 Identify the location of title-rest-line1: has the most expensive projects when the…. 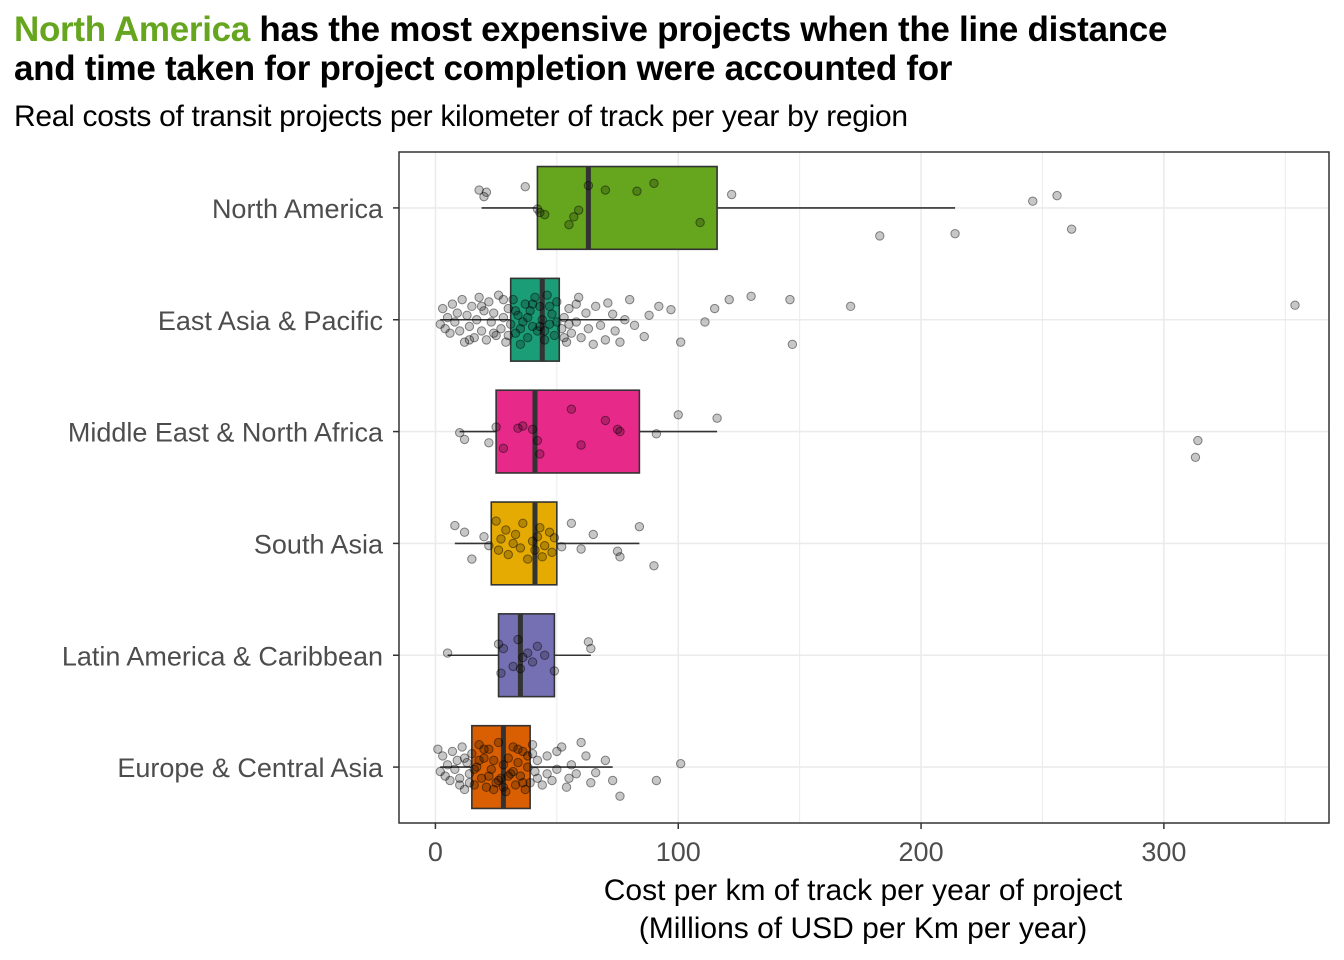
(708, 29).